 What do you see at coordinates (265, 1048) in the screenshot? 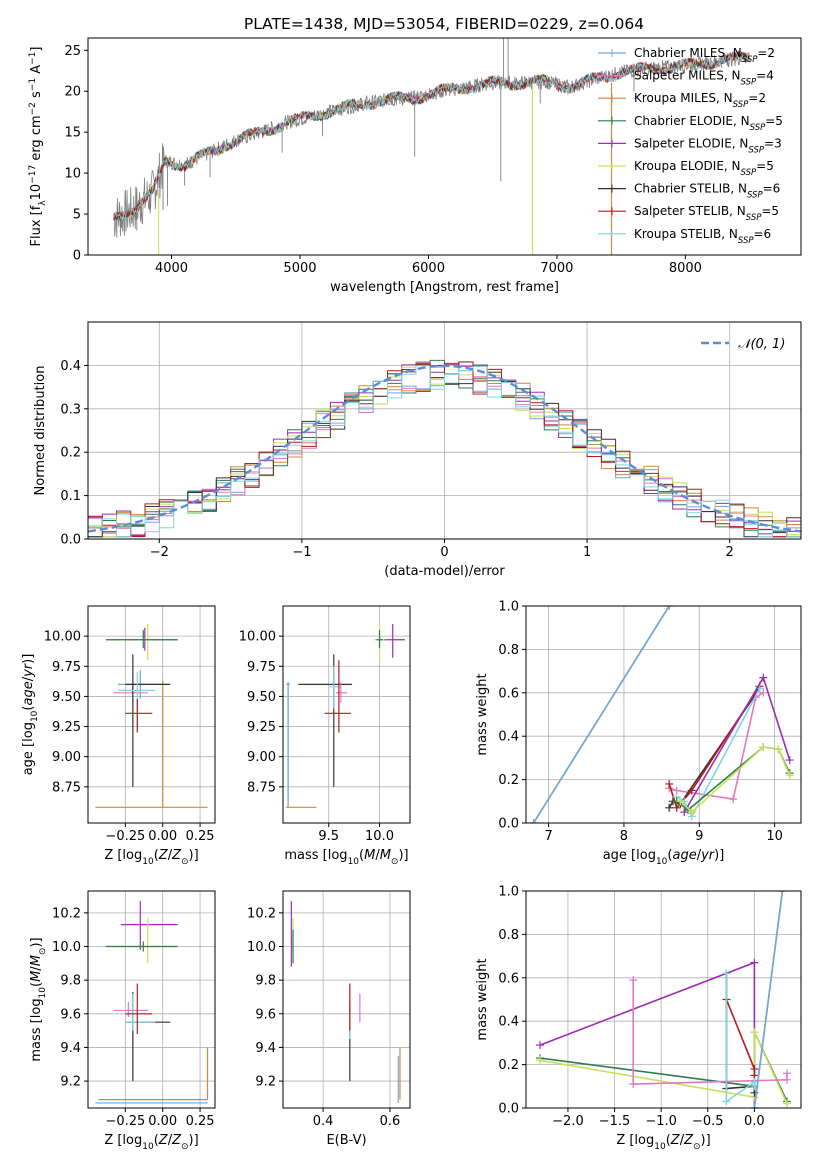
I see `y-tick-label: 9.4` at bounding box center [265, 1048].